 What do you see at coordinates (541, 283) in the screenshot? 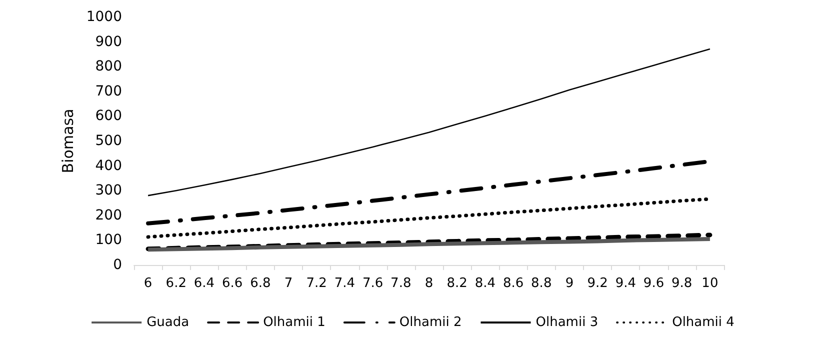
I see `x-tick-label: 8.8` at bounding box center [541, 283].